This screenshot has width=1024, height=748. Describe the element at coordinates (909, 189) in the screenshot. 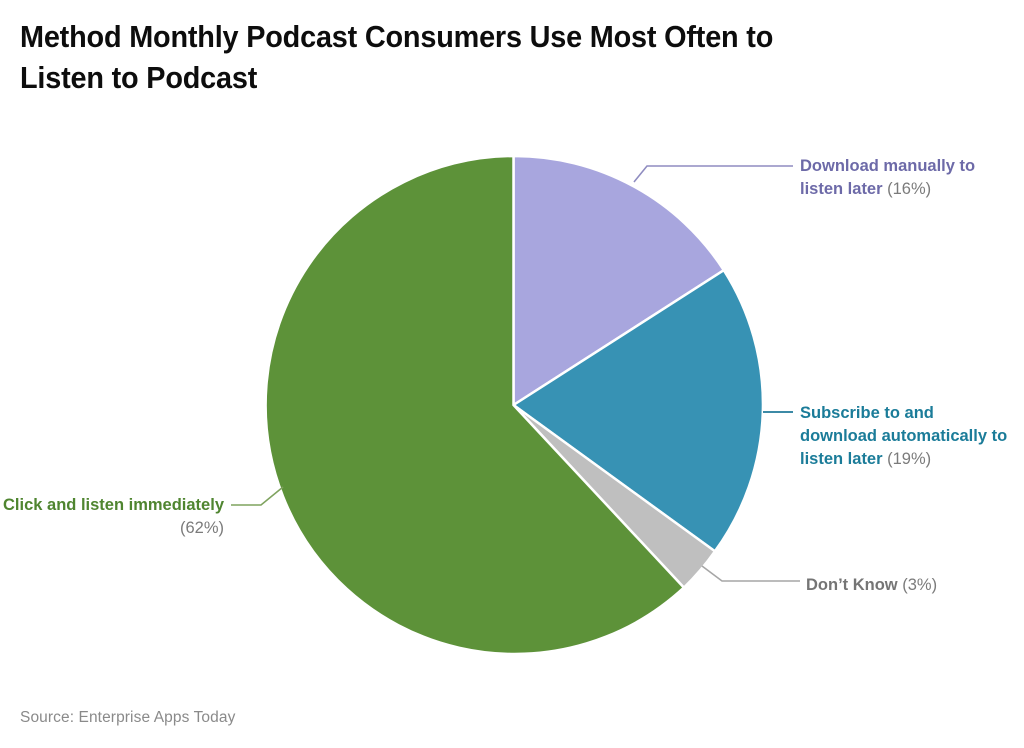

I see `slice-label-download-pct: (16%)` at that location.